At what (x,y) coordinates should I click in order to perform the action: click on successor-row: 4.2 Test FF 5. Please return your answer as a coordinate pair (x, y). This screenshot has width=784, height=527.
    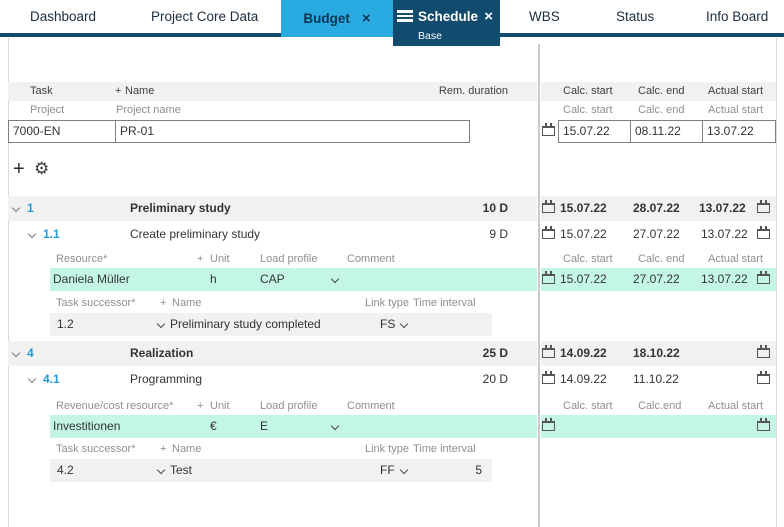
    Looking at the image, I should click on (271, 470).